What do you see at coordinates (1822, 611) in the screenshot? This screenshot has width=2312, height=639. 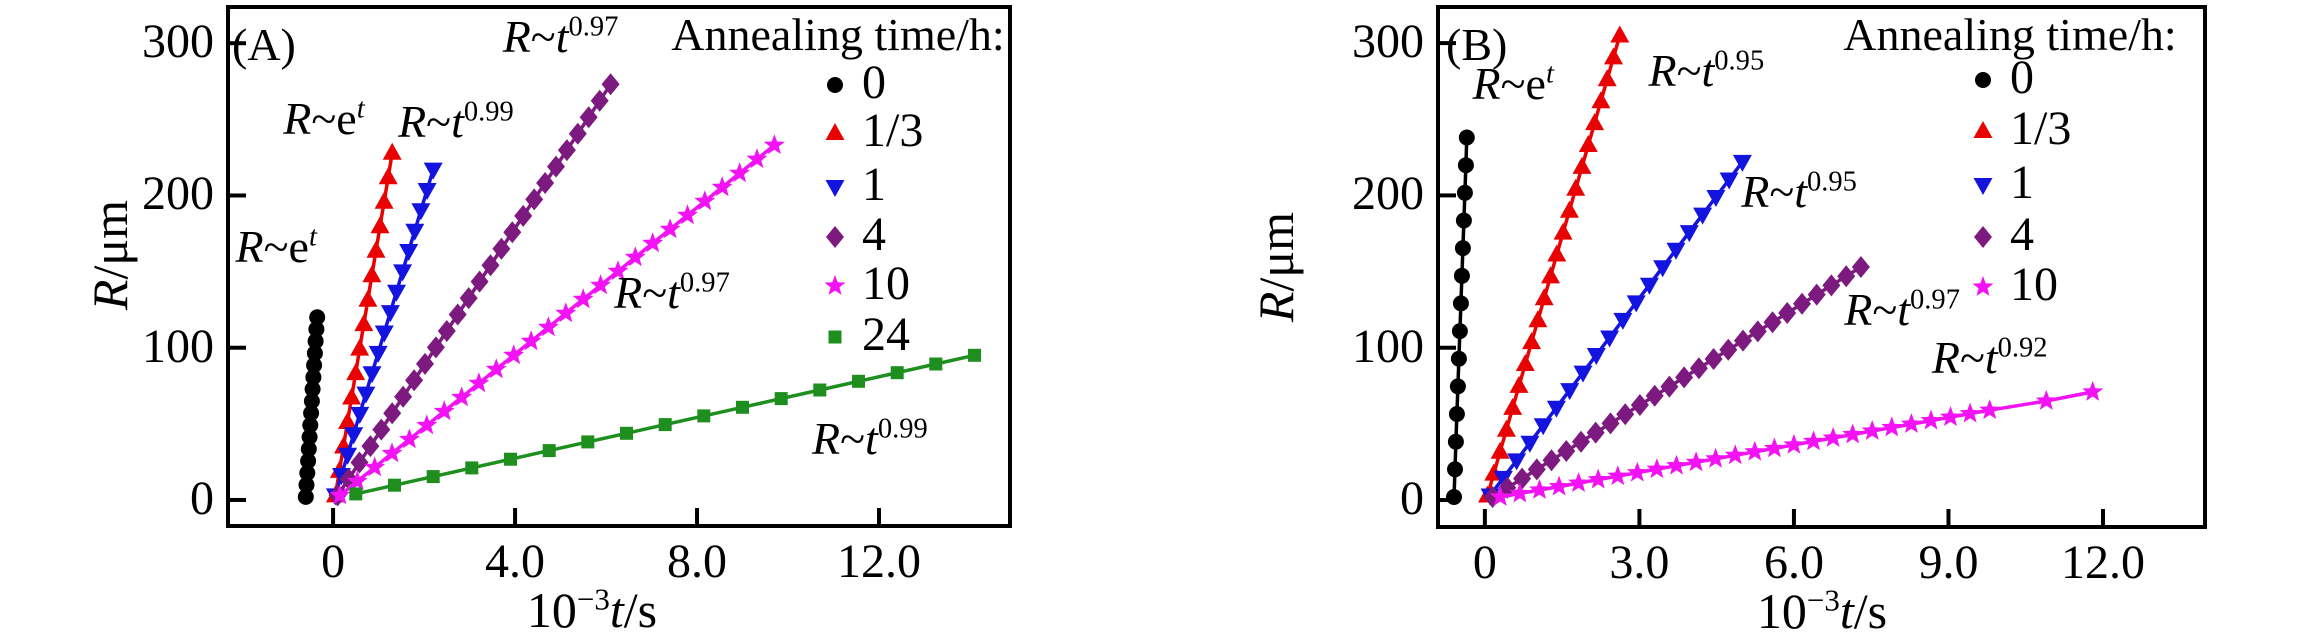 I see `x-axis-label-b: 10−3t/s` at bounding box center [1822, 611].